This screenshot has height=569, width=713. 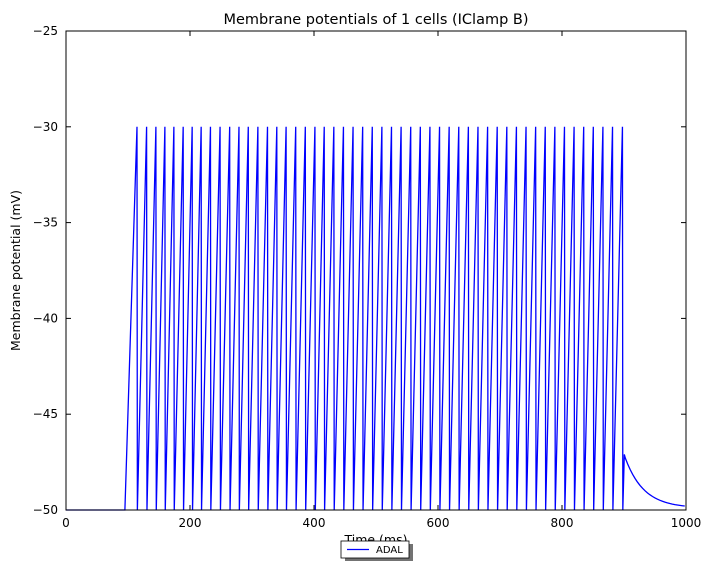 I want to click on legend-label-adal: ADAL, so click(x=389, y=550).